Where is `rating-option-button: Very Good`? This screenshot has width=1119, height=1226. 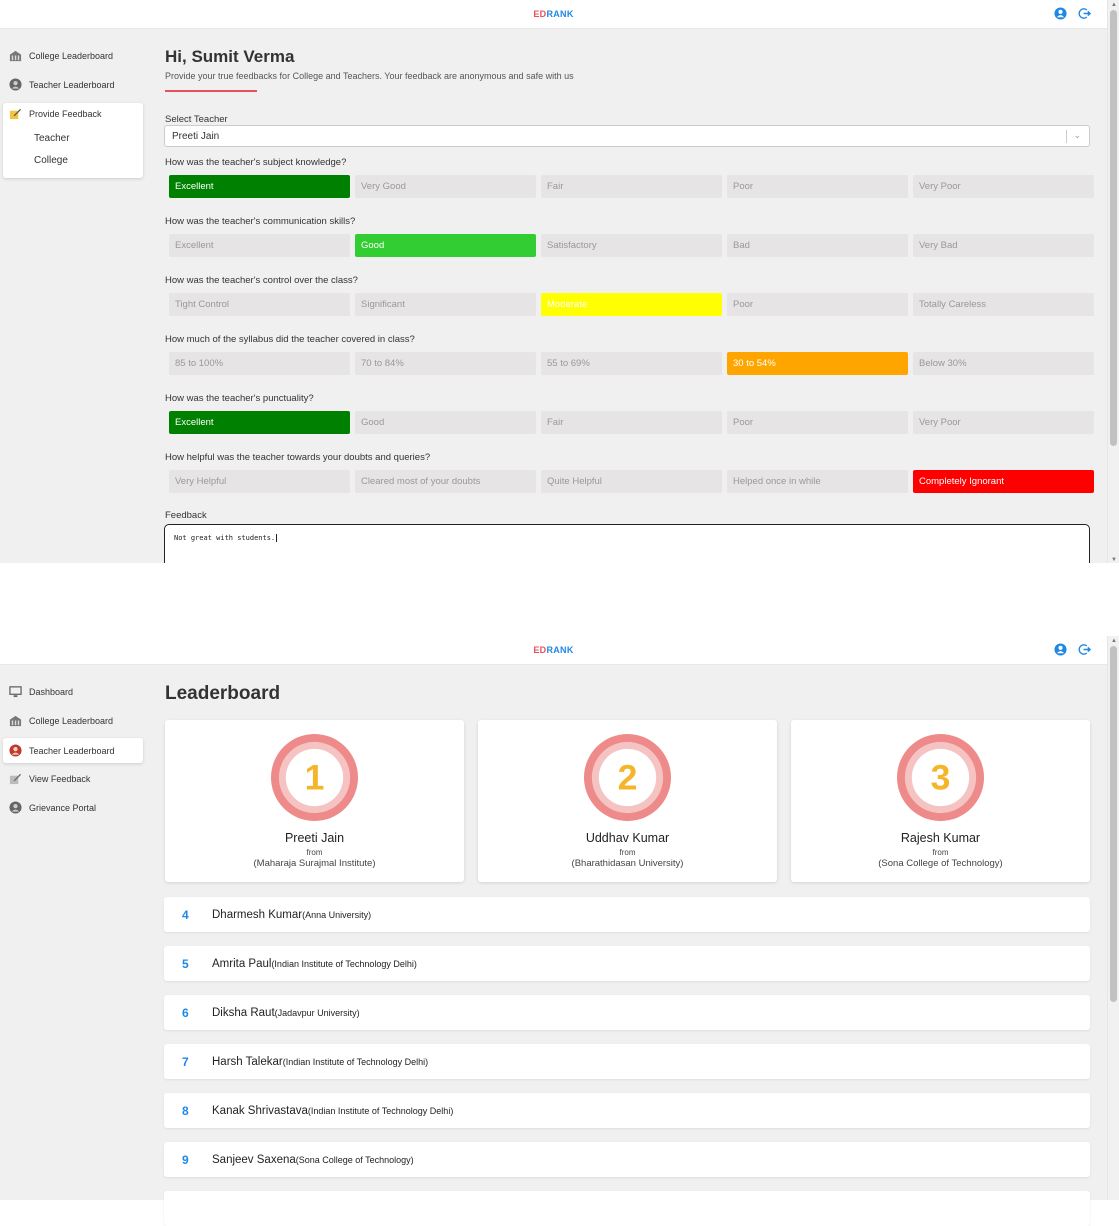
rating-option-button: Very Good is located at coordinates (445, 186).